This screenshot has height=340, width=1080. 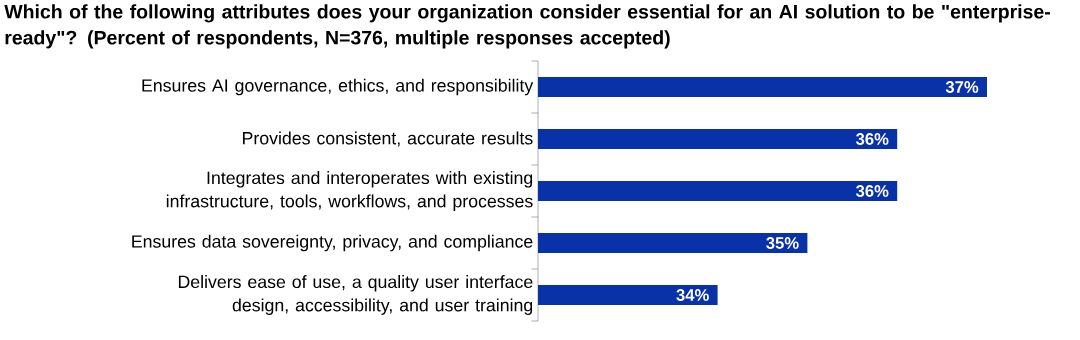 What do you see at coordinates (388, 139) in the screenshot?
I see `y-tick-label: Provides consistent, accurate results` at bounding box center [388, 139].